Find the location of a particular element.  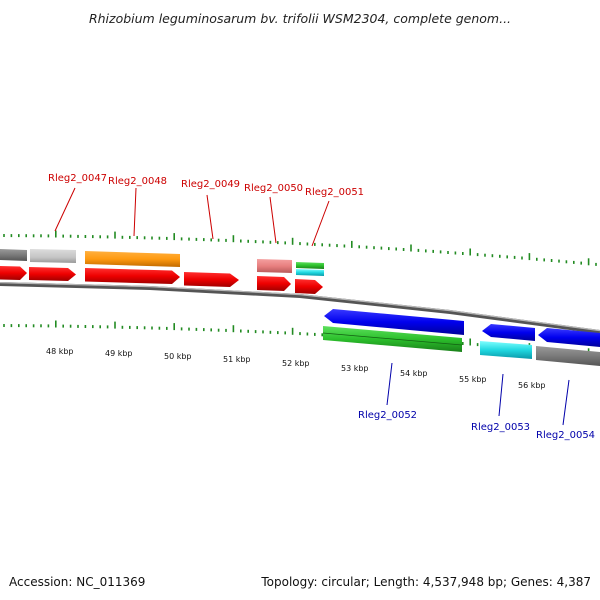

cyan-feature-large is located at coordinates (506, 350).